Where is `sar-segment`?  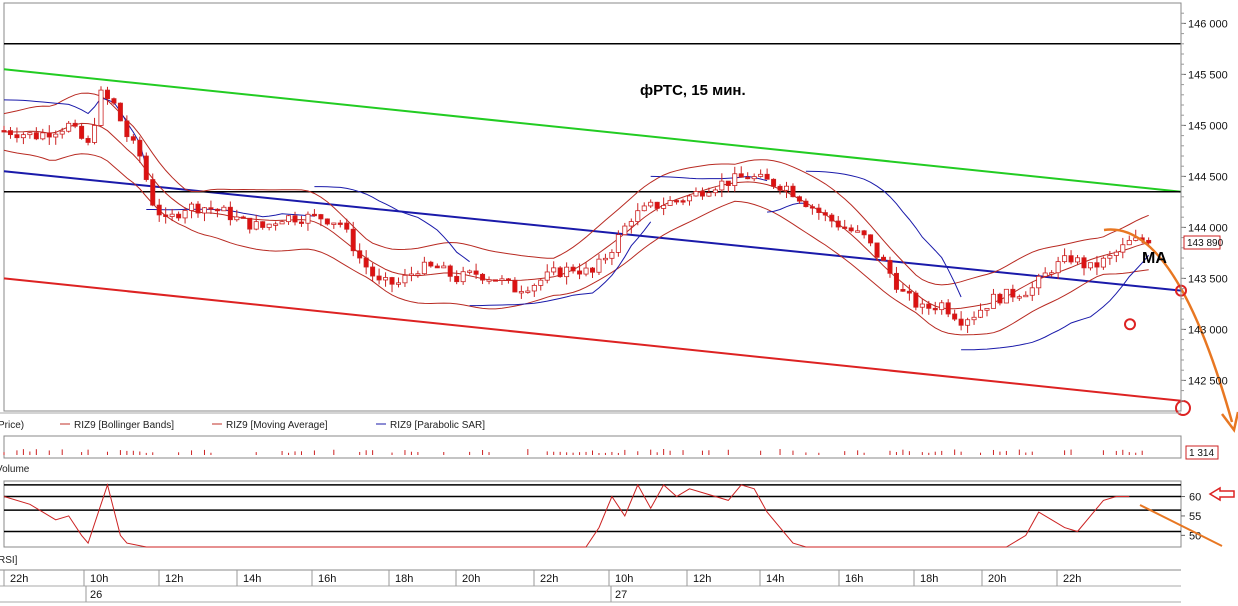
sar-segment is located at coordinates (392, 224).